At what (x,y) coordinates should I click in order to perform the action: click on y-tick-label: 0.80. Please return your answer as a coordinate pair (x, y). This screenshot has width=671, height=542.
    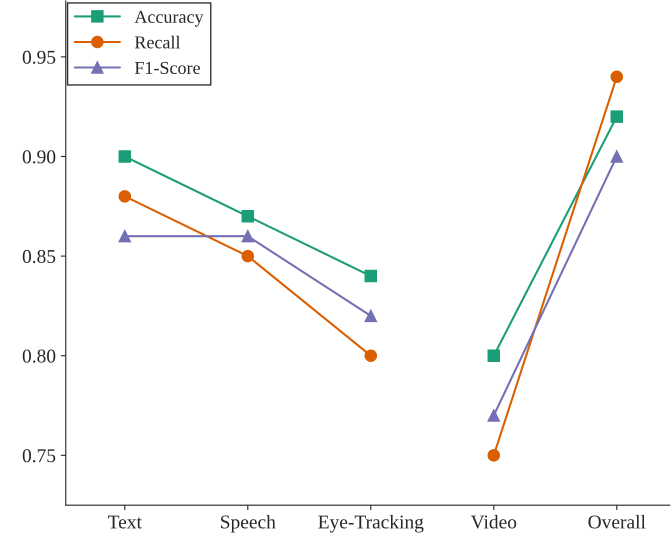
    Looking at the image, I should click on (39, 356).